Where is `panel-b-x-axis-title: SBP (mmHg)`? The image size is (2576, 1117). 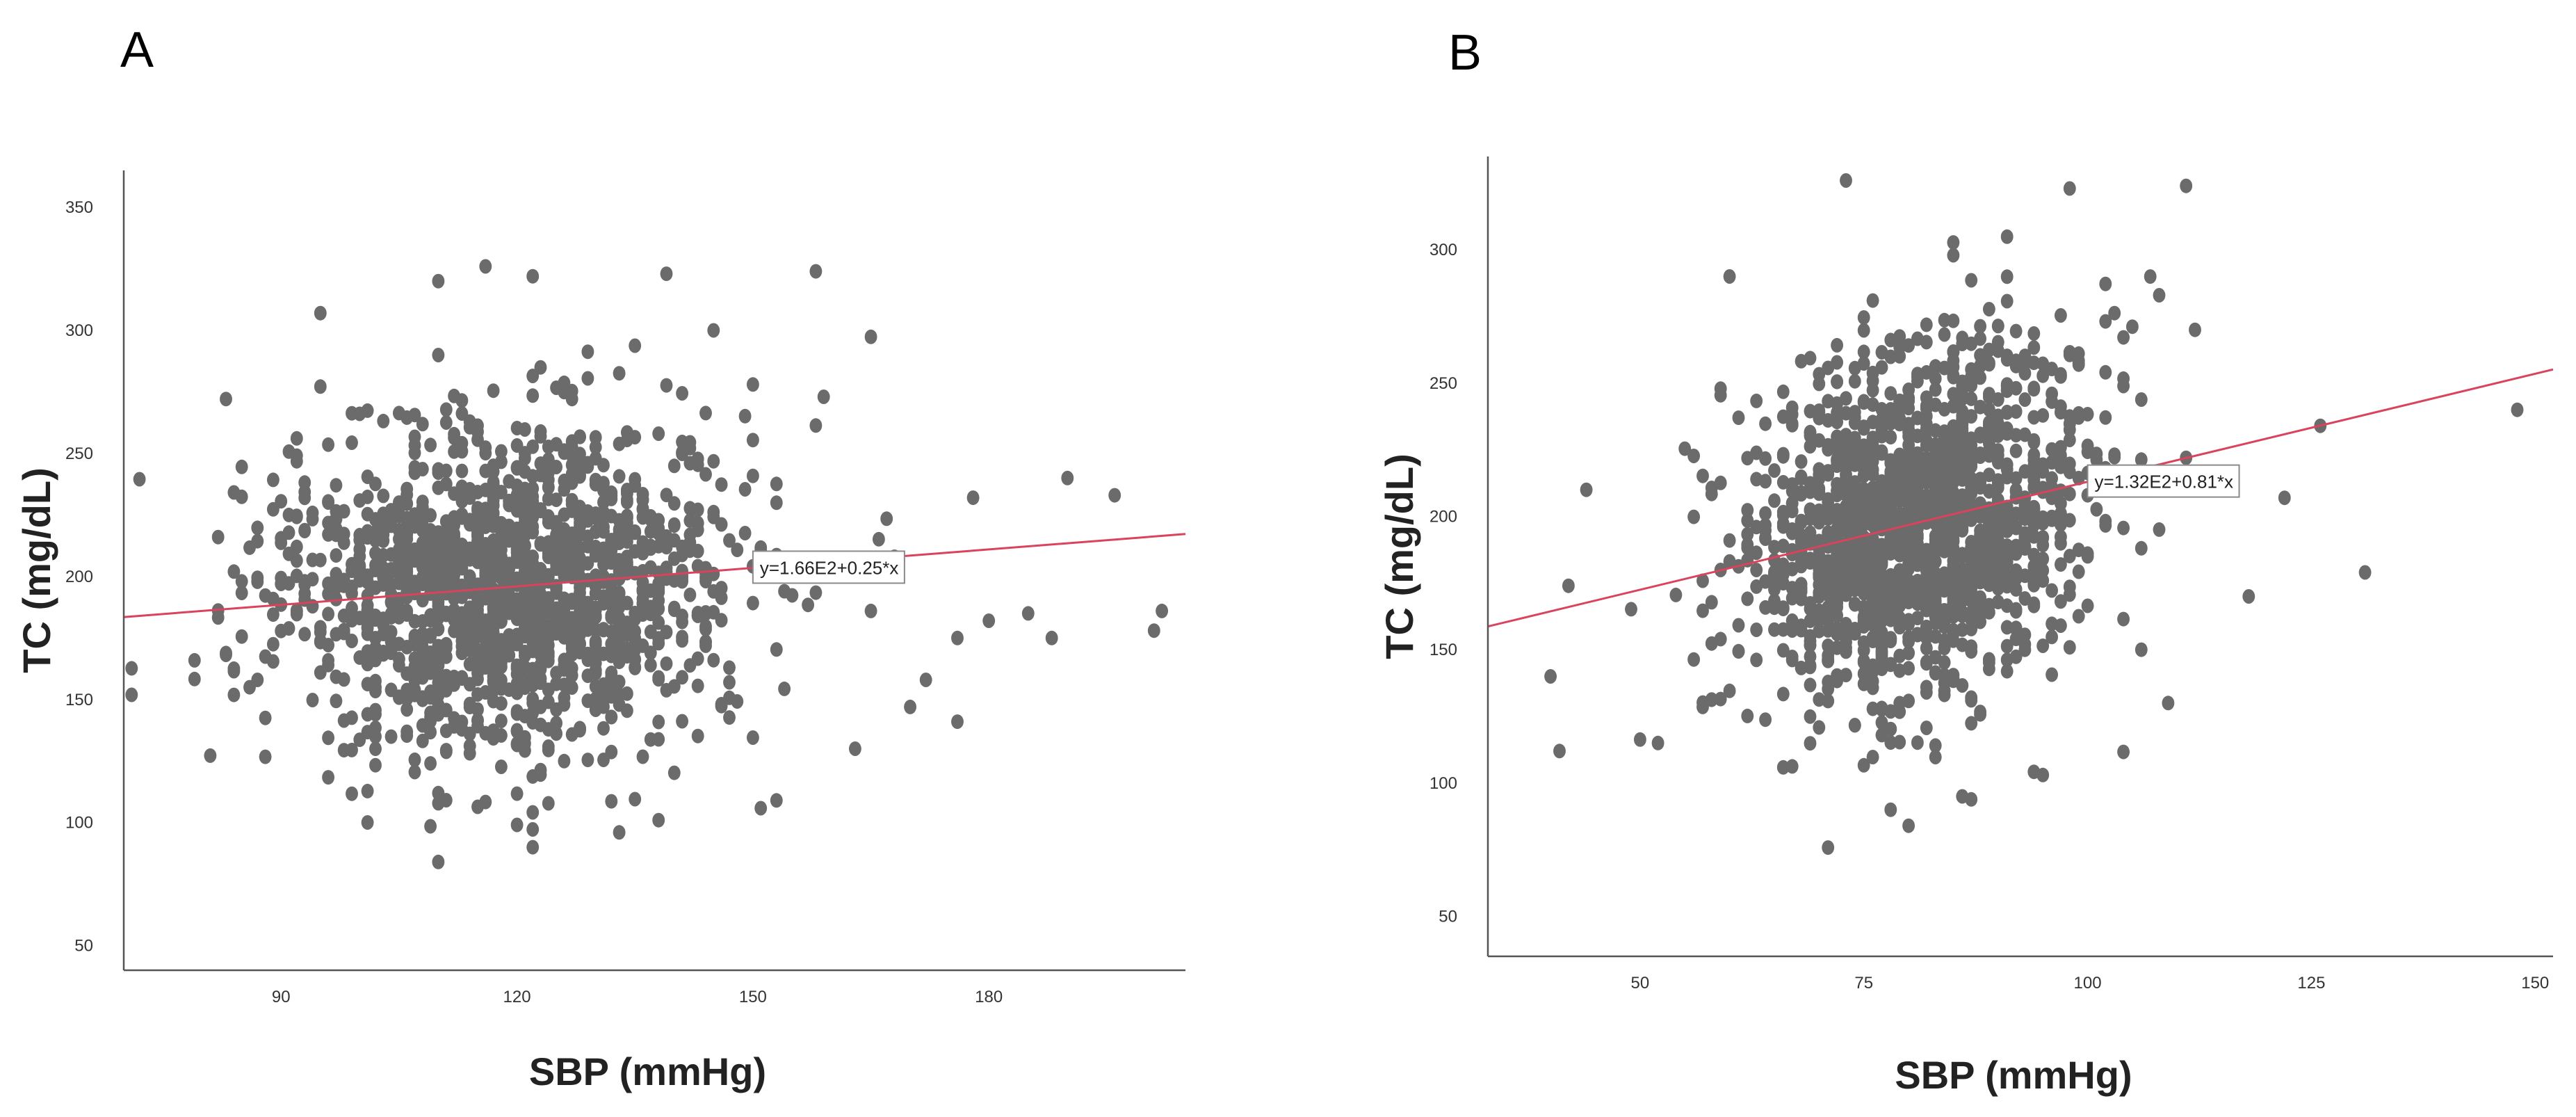
panel-b-x-axis-title: SBP (mmHg) is located at coordinates (2013, 1075).